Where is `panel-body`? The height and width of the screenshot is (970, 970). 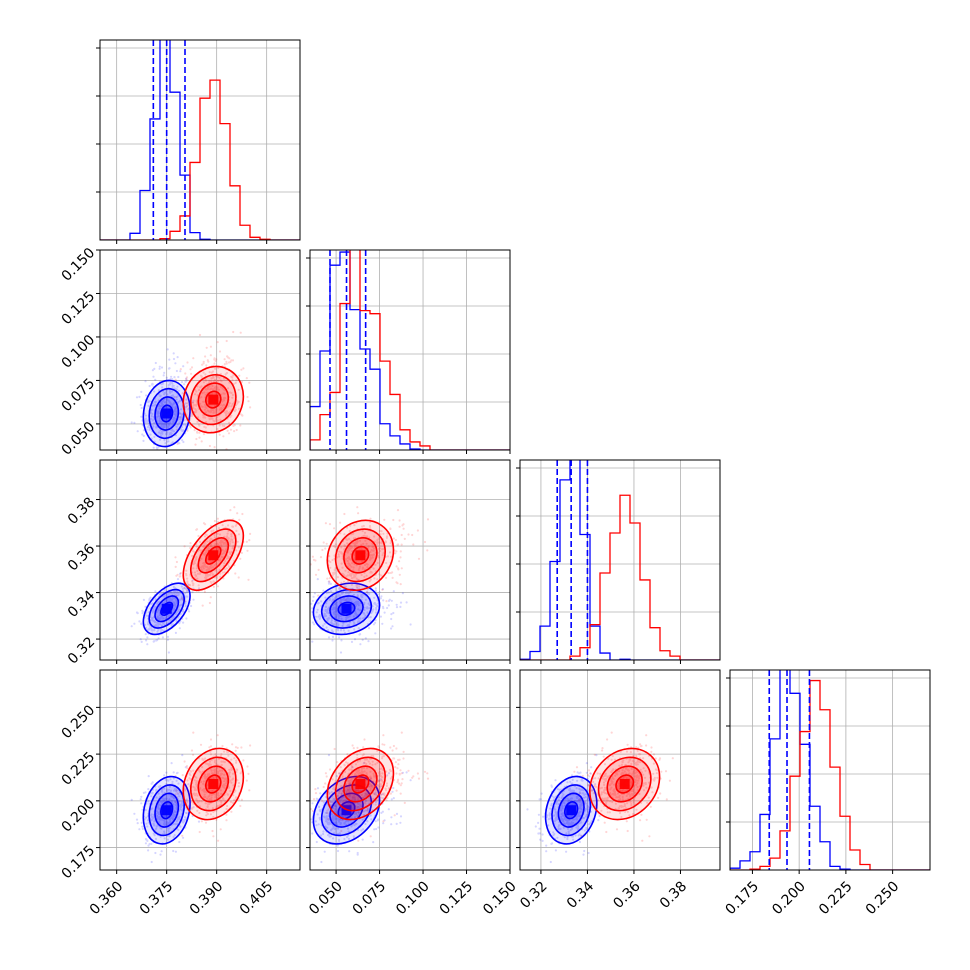
panel-body is located at coordinates (410, 350).